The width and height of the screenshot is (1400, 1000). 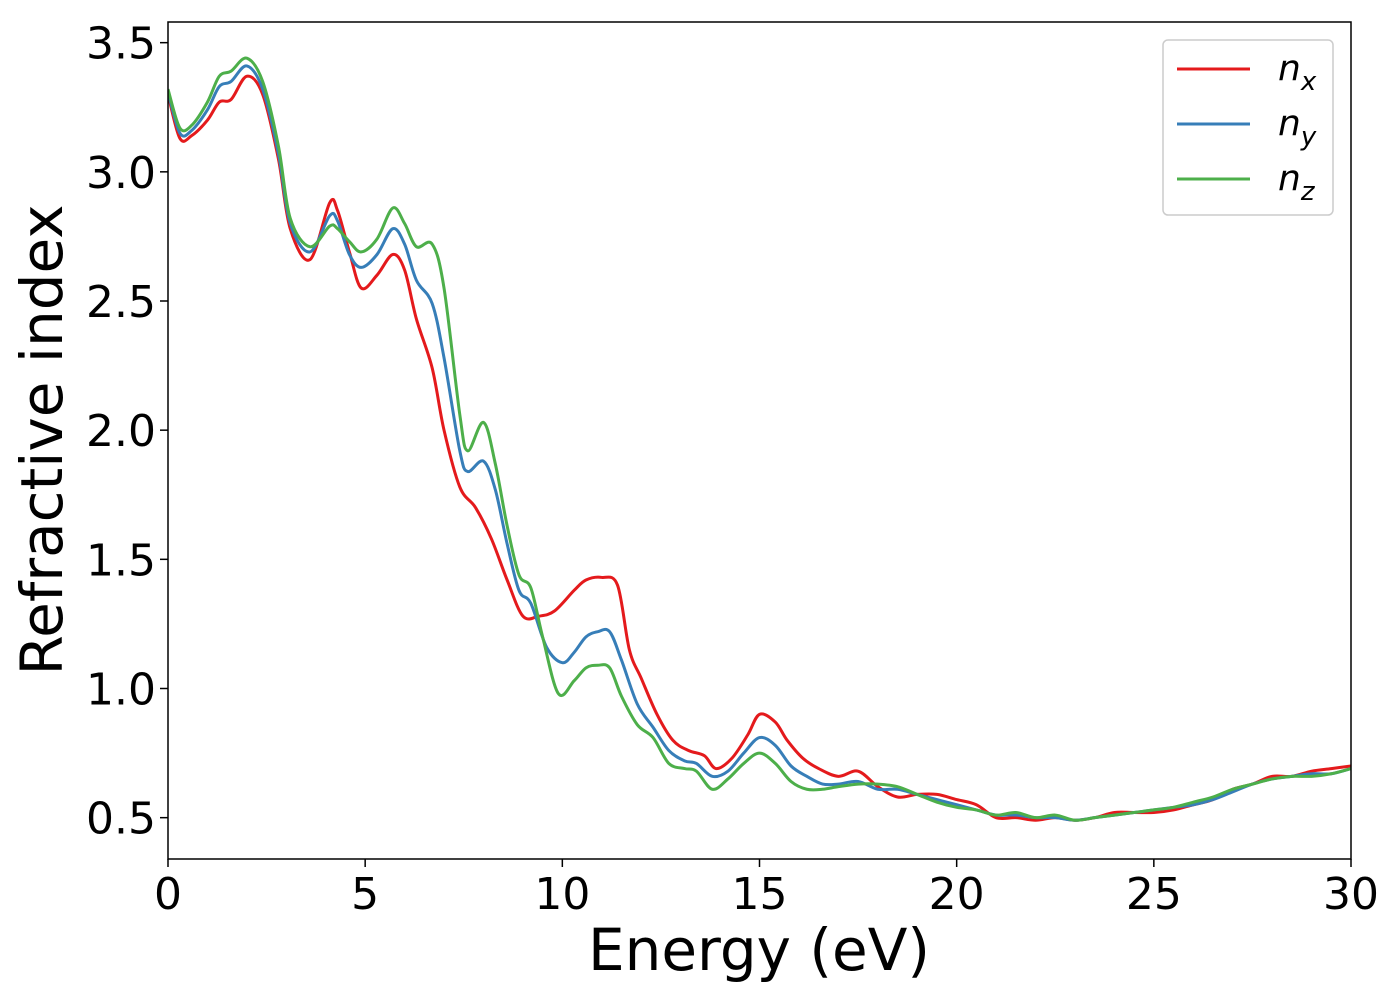 What do you see at coordinates (562, 894) in the screenshot?
I see `x-tick-label: 10` at bounding box center [562, 894].